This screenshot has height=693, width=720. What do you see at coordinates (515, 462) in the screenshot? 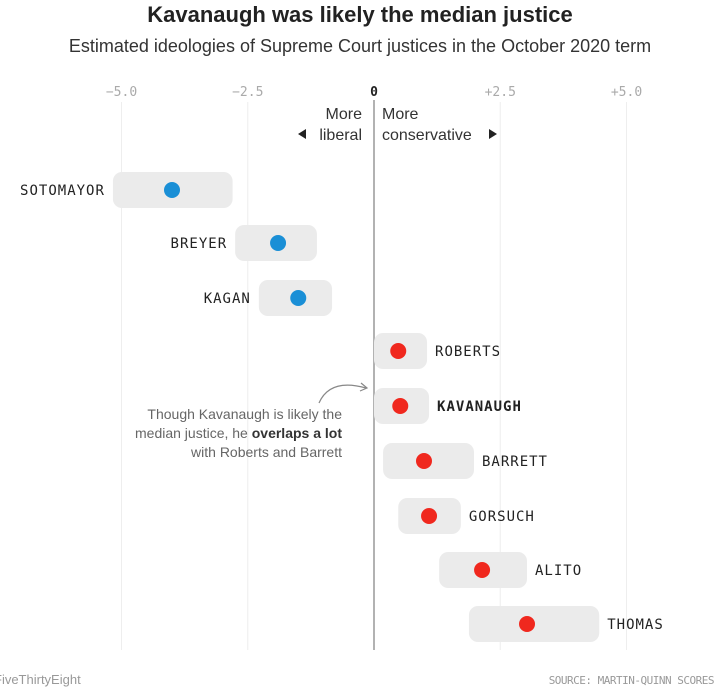
I see `justice-label: BARRETT` at bounding box center [515, 462].